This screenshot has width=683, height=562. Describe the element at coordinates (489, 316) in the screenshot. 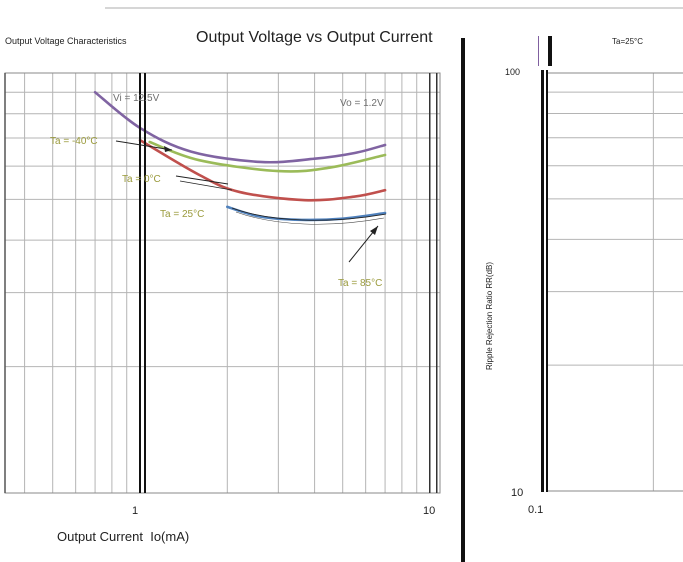

I see `right-y-axis-label: Ripple Rejection Ratio RR(dB)` at that location.